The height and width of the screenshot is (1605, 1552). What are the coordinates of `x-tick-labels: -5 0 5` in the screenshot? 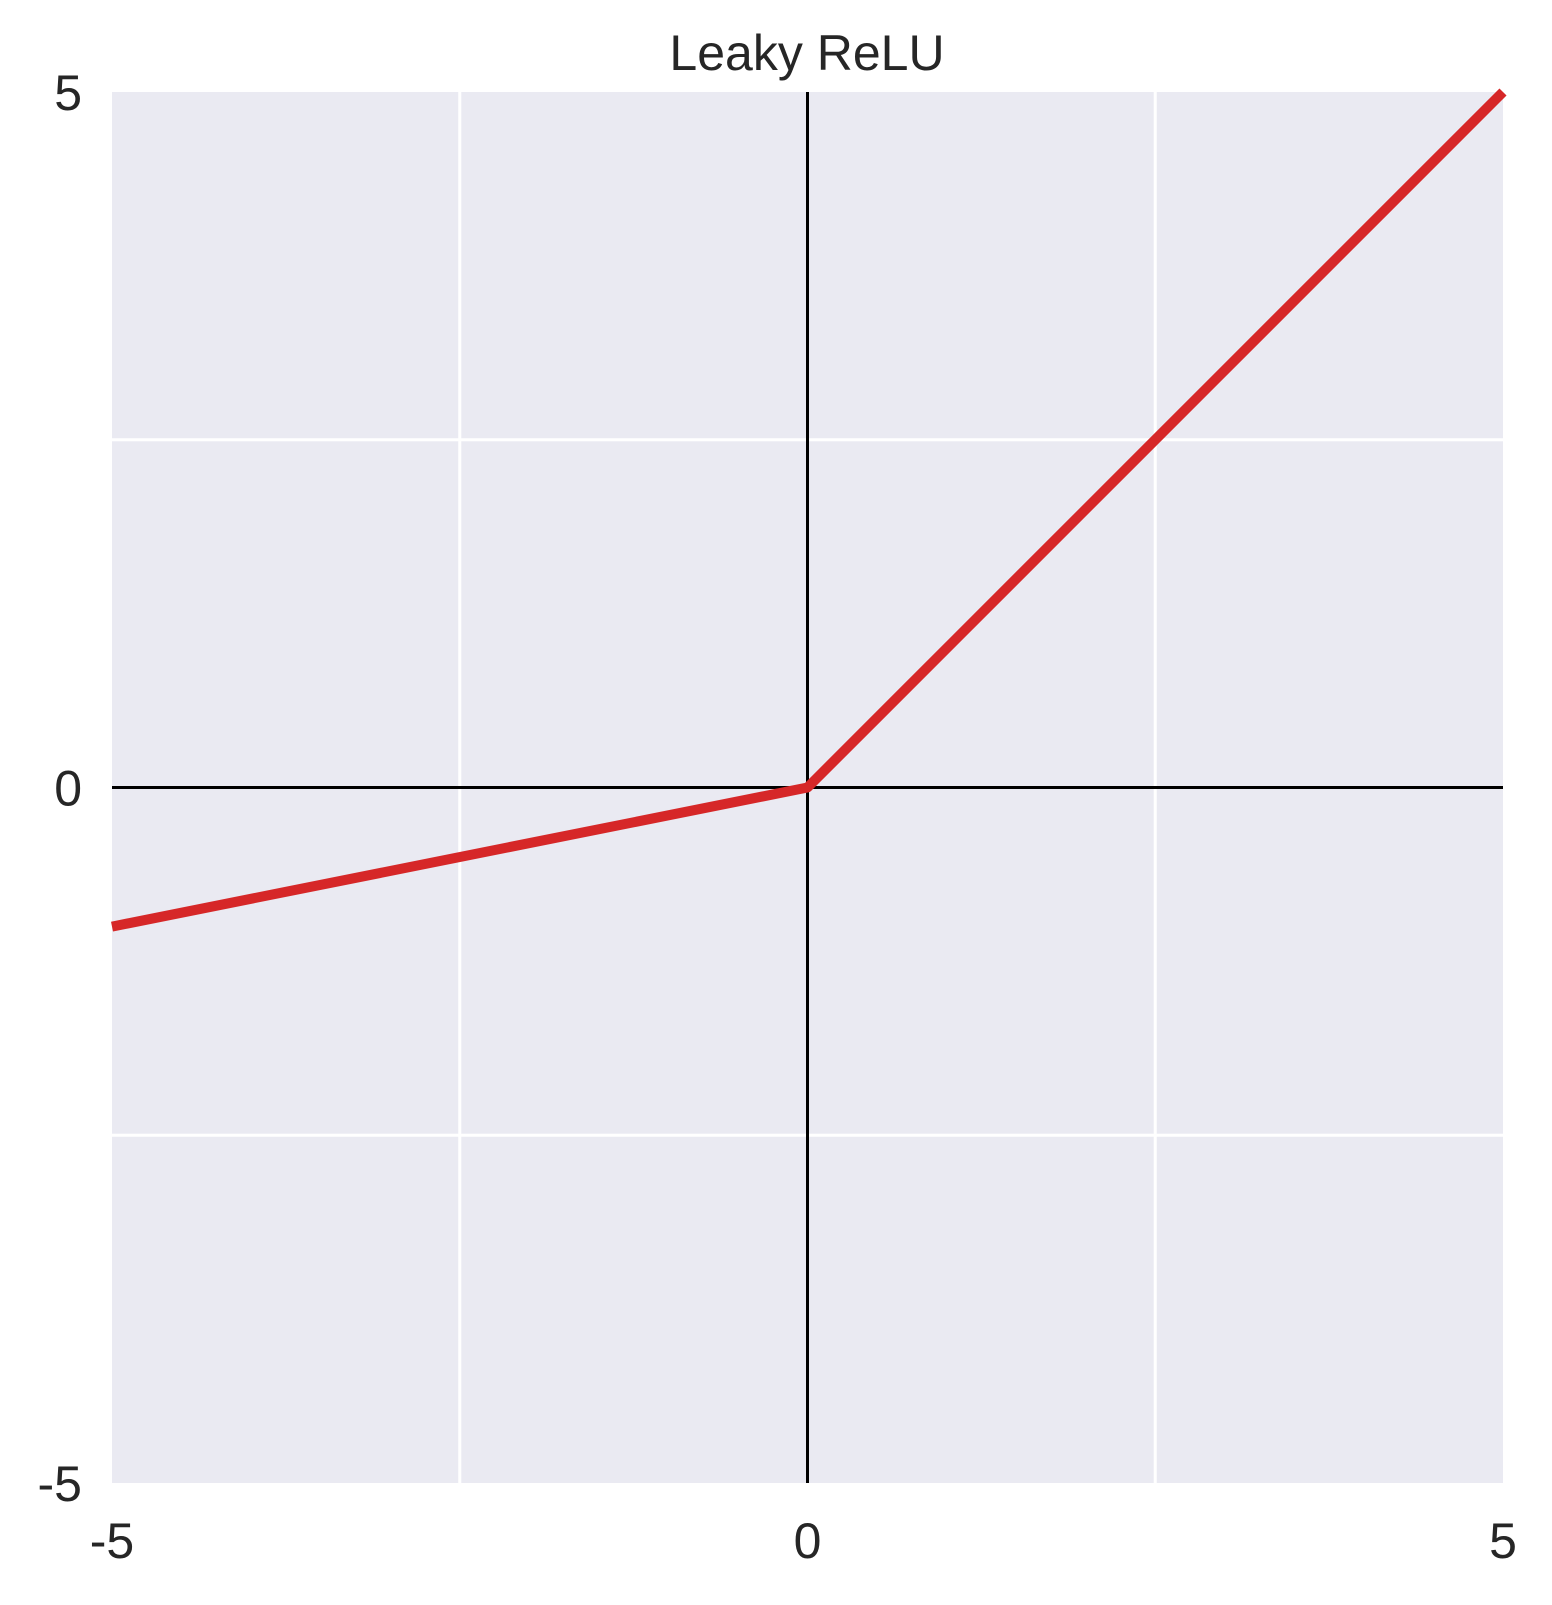 It's located at (803, 1541).